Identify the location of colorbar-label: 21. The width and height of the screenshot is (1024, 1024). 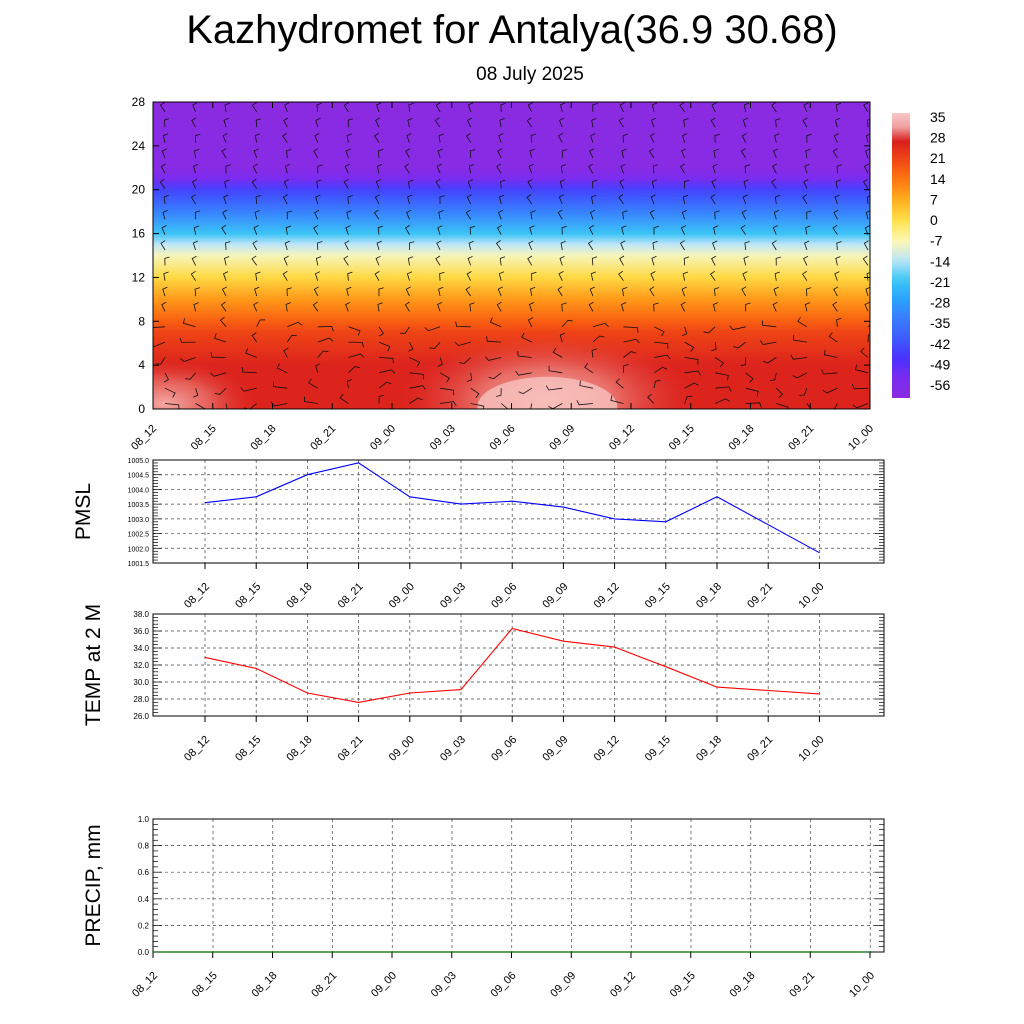
(938, 158).